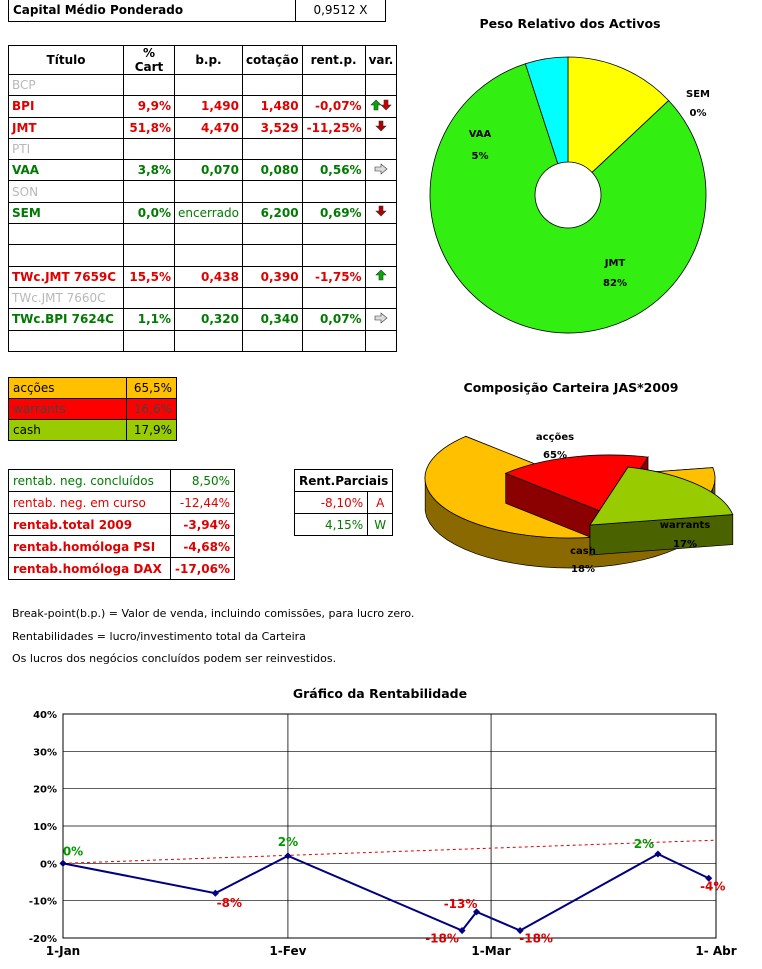 The width and height of the screenshot is (762, 969). Describe the element at coordinates (615, 283) in the screenshot. I see `doughnut-value-jmt: 82%` at that location.